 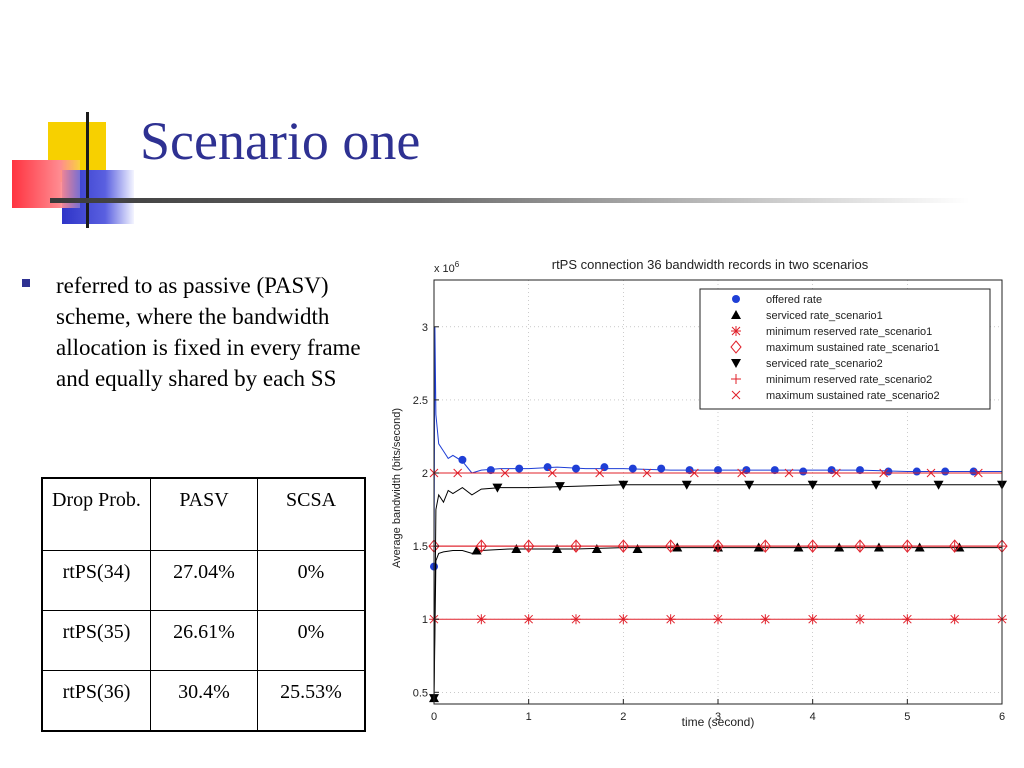 I want to click on table-cell: 30.4%, so click(x=204, y=701).